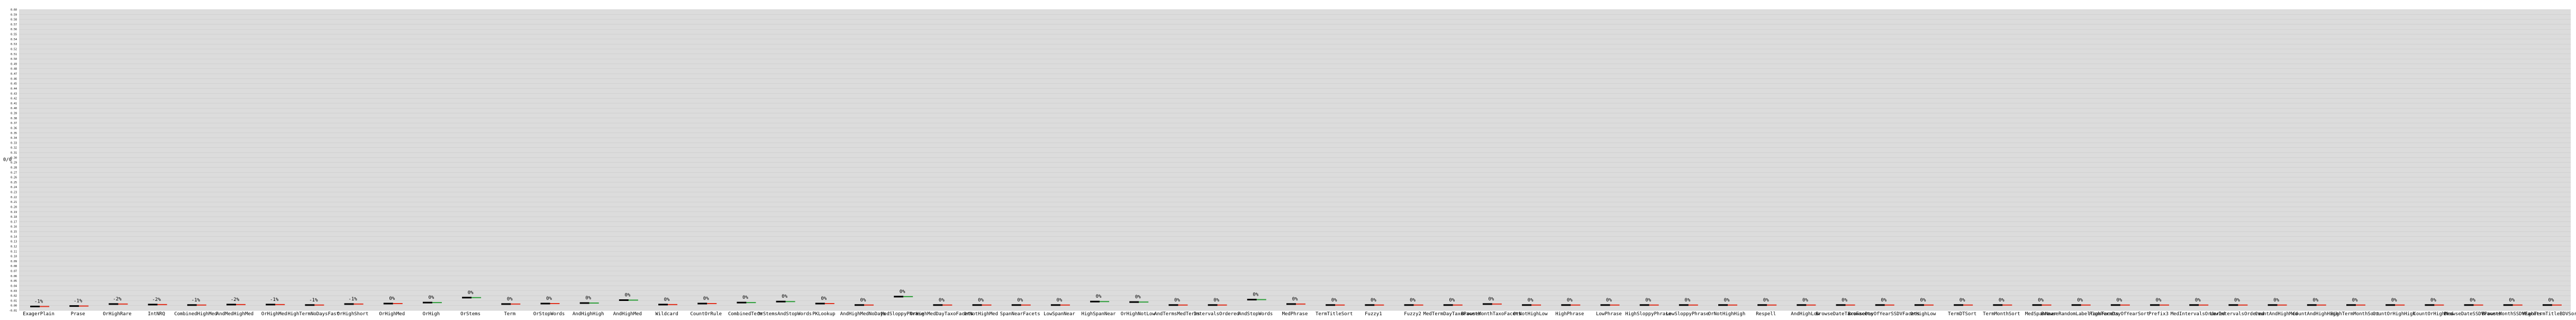  What do you see at coordinates (14, 59) in the screenshot?
I see `y-tick-label: 0.50` at bounding box center [14, 59].